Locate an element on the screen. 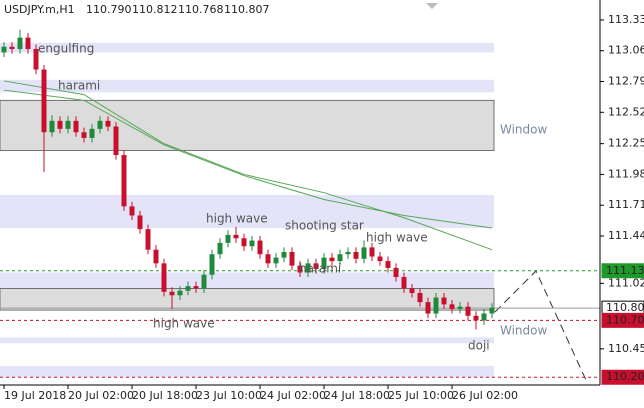 The height and width of the screenshot is (408, 644). annotation: engulfing is located at coordinates (66, 49).